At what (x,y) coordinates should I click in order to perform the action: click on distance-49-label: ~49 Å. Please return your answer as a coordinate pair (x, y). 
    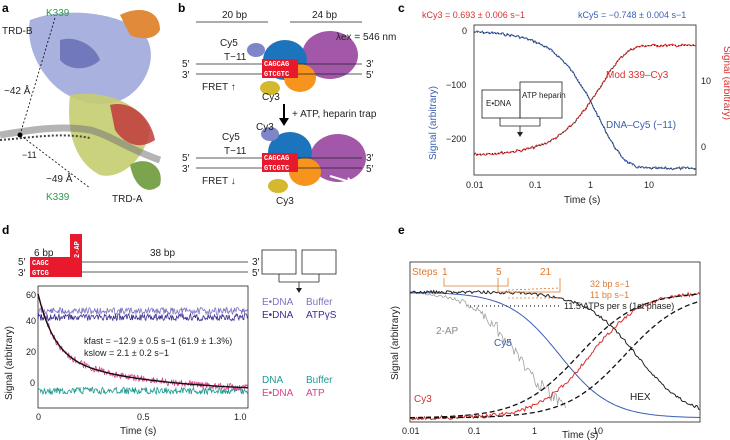
    Looking at the image, I should click on (59, 178).